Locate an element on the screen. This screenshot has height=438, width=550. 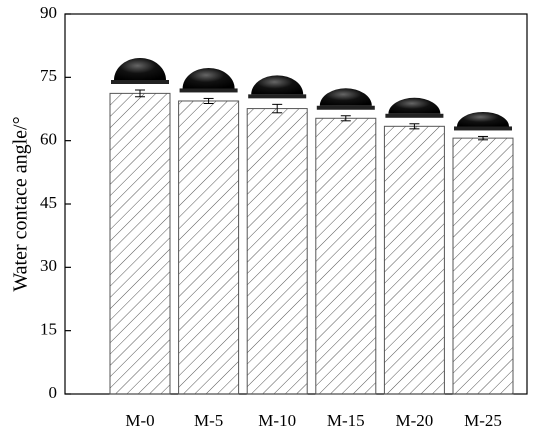
x-tick-label: M-25 is located at coordinates (483, 420).